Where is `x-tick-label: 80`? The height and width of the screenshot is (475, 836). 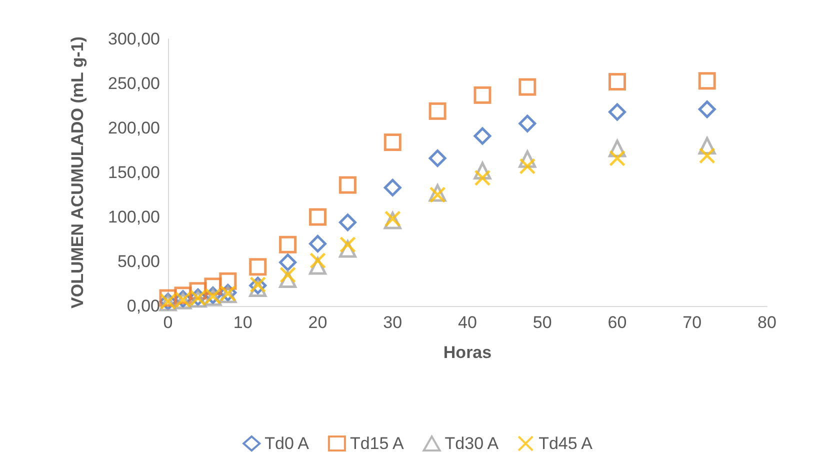 x-tick-label: 80 is located at coordinates (767, 322).